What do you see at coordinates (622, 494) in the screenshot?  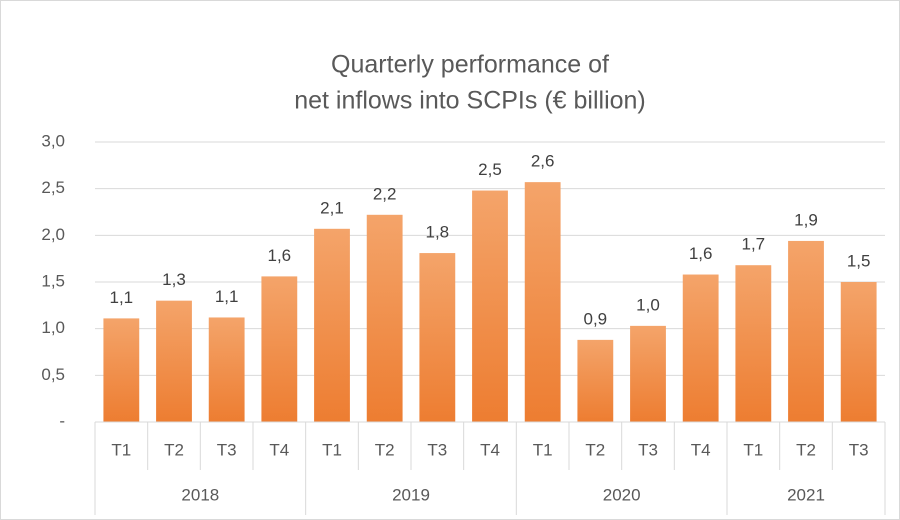 I see `group-label: 2020` at bounding box center [622, 494].